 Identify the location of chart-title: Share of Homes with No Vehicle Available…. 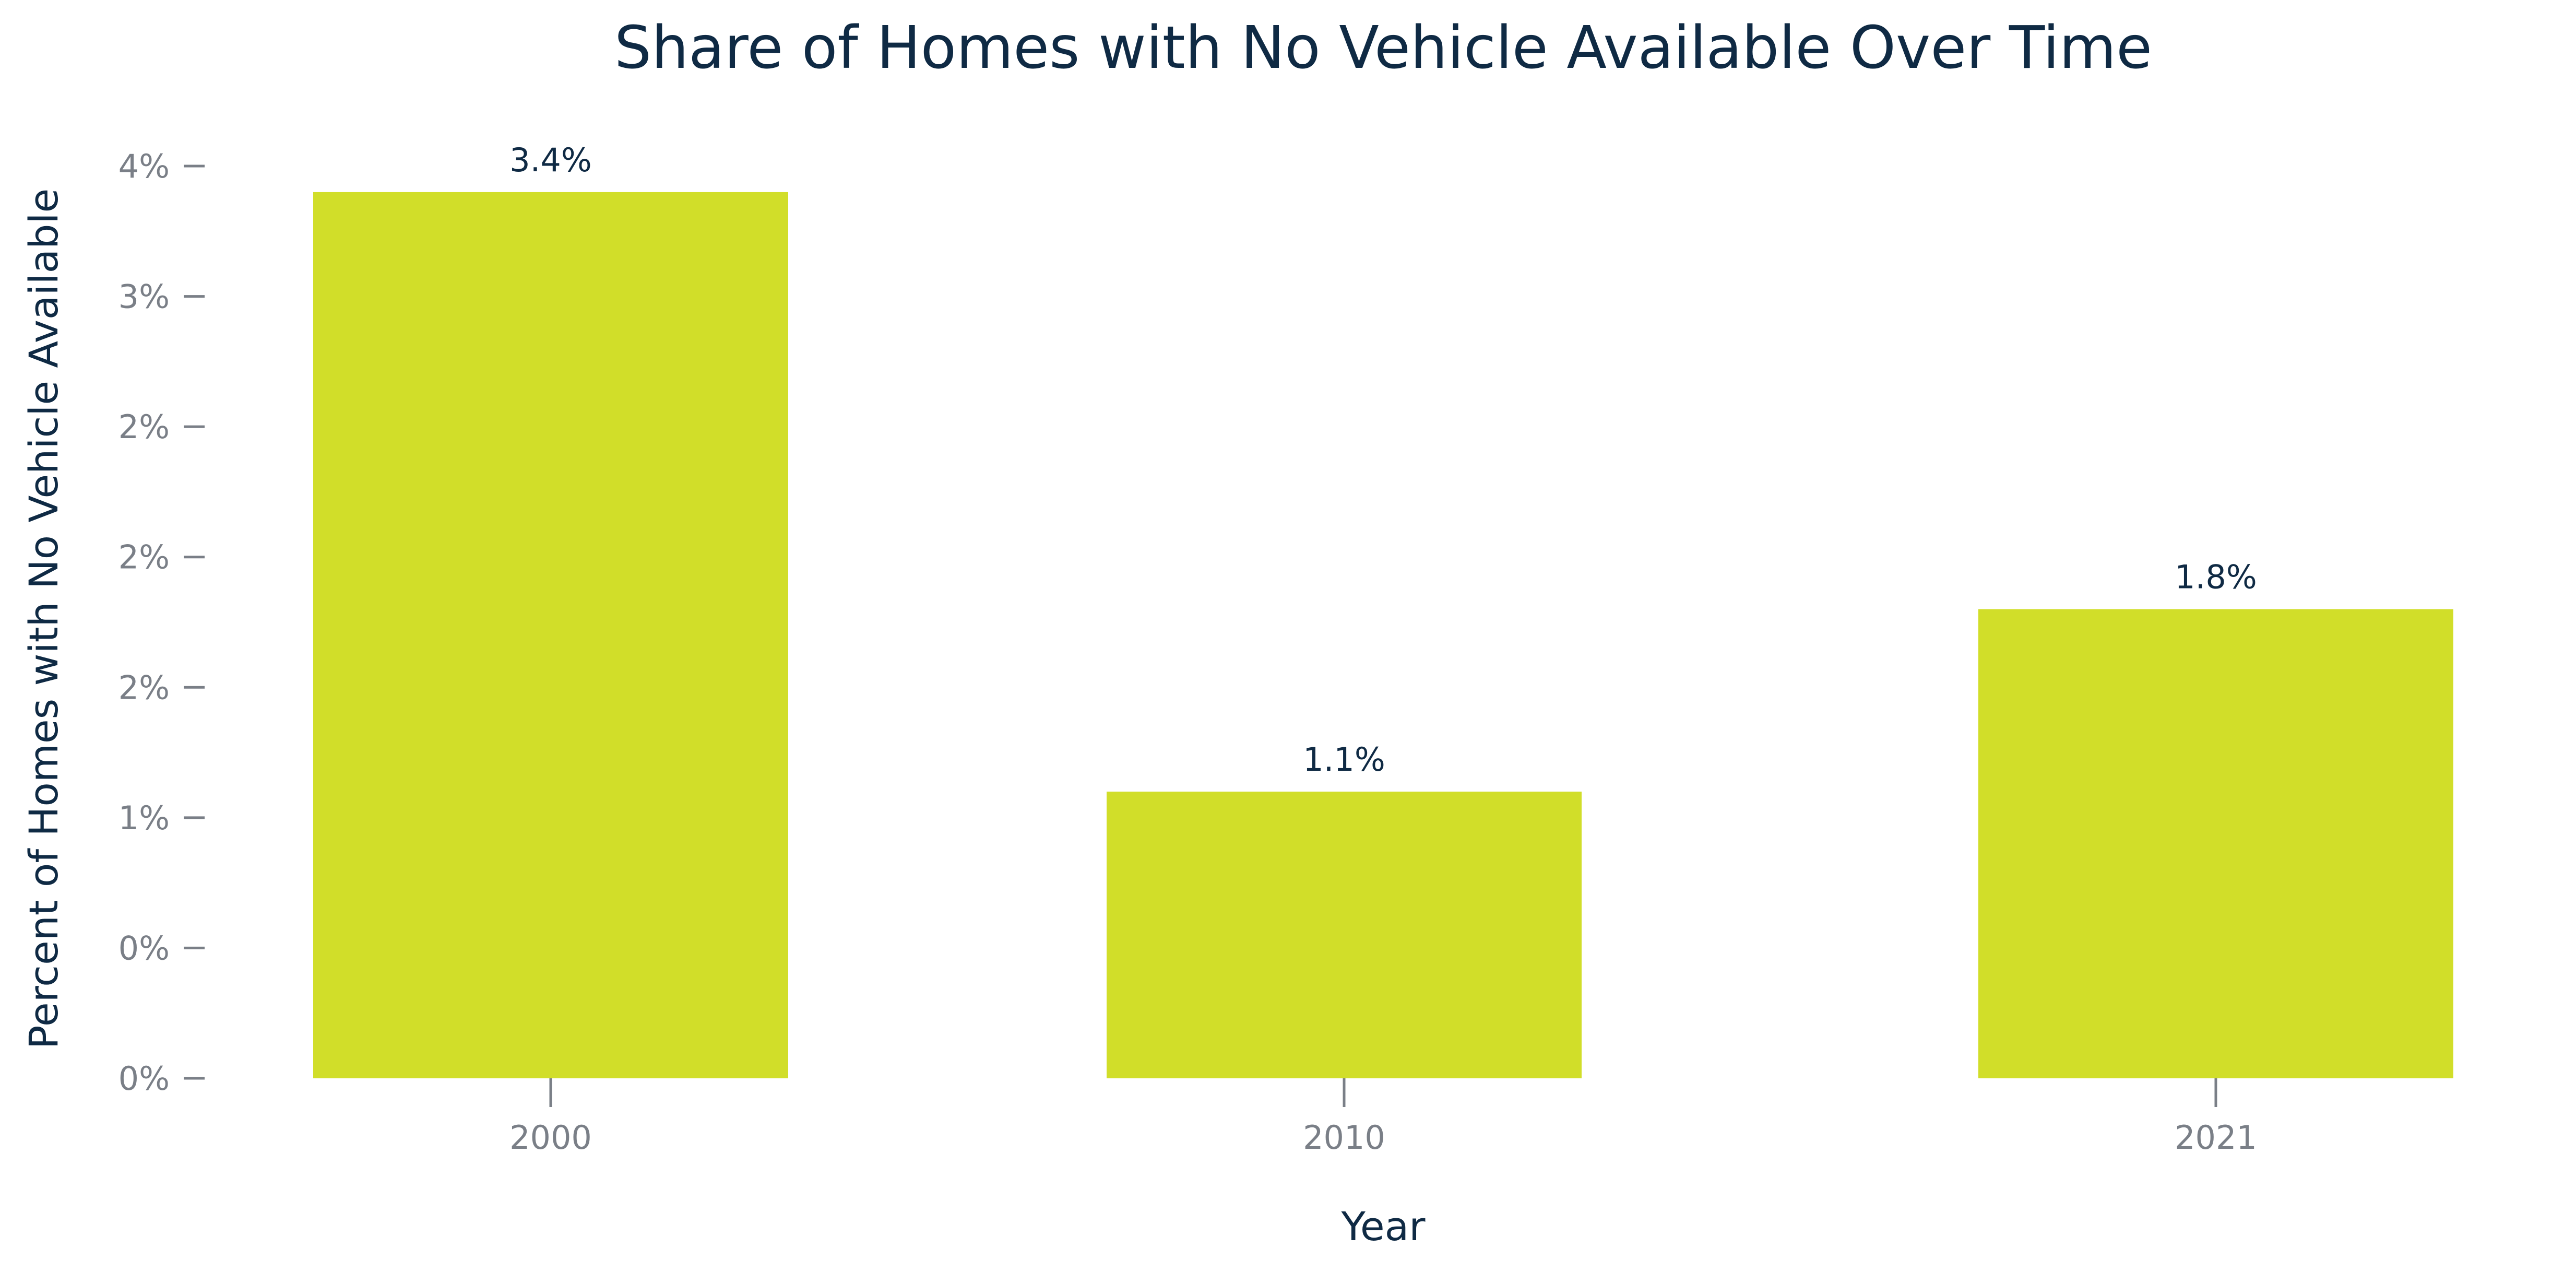
(1383, 48).